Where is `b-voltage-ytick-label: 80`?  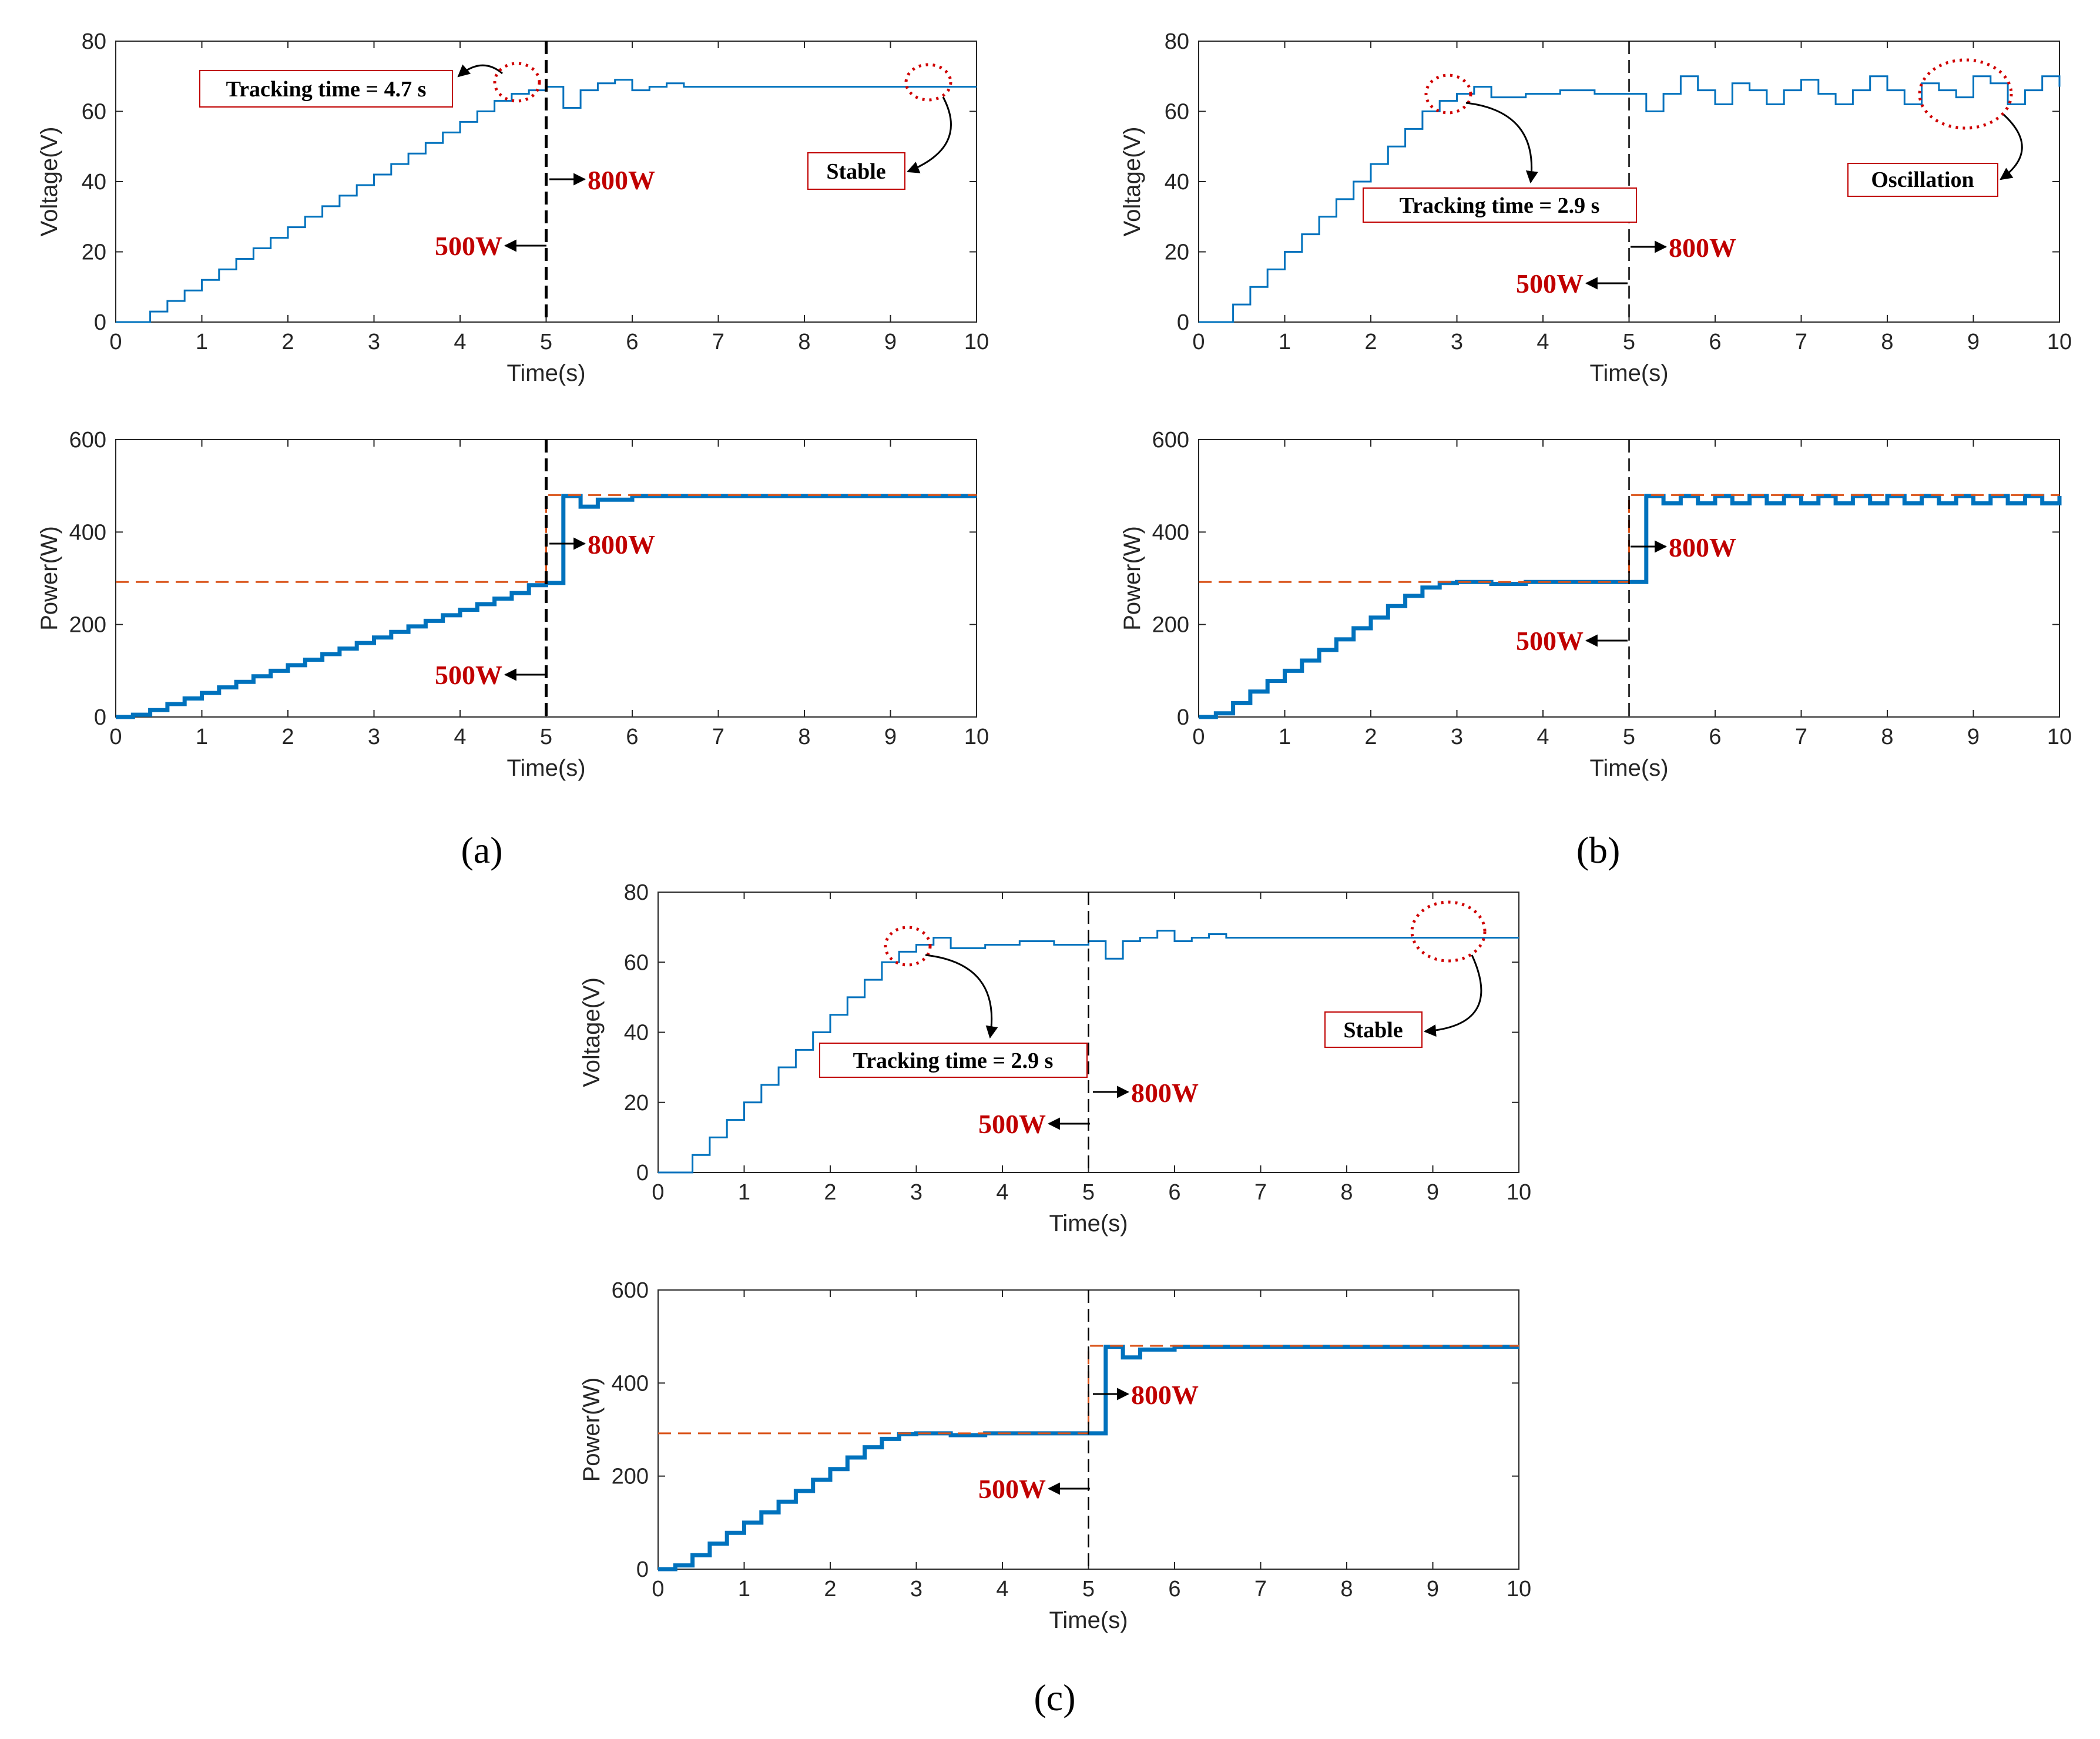 b-voltage-ytick-label: 80 is located at coordinates (1177, 42).